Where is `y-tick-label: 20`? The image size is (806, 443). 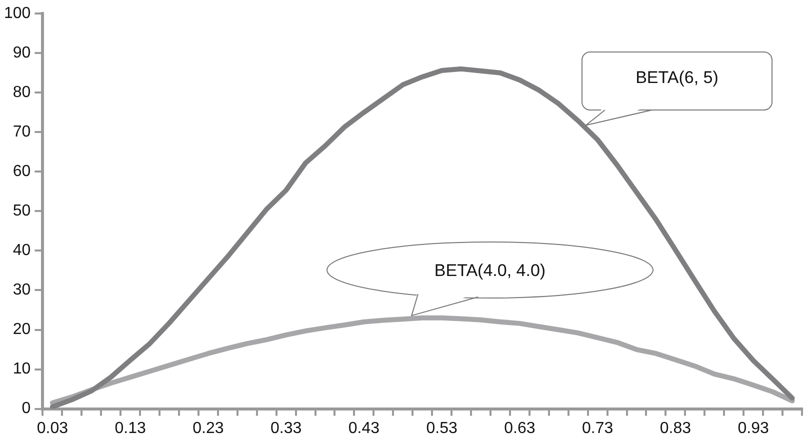 y-tick-label: 20 is located at coordinates (21, 329).